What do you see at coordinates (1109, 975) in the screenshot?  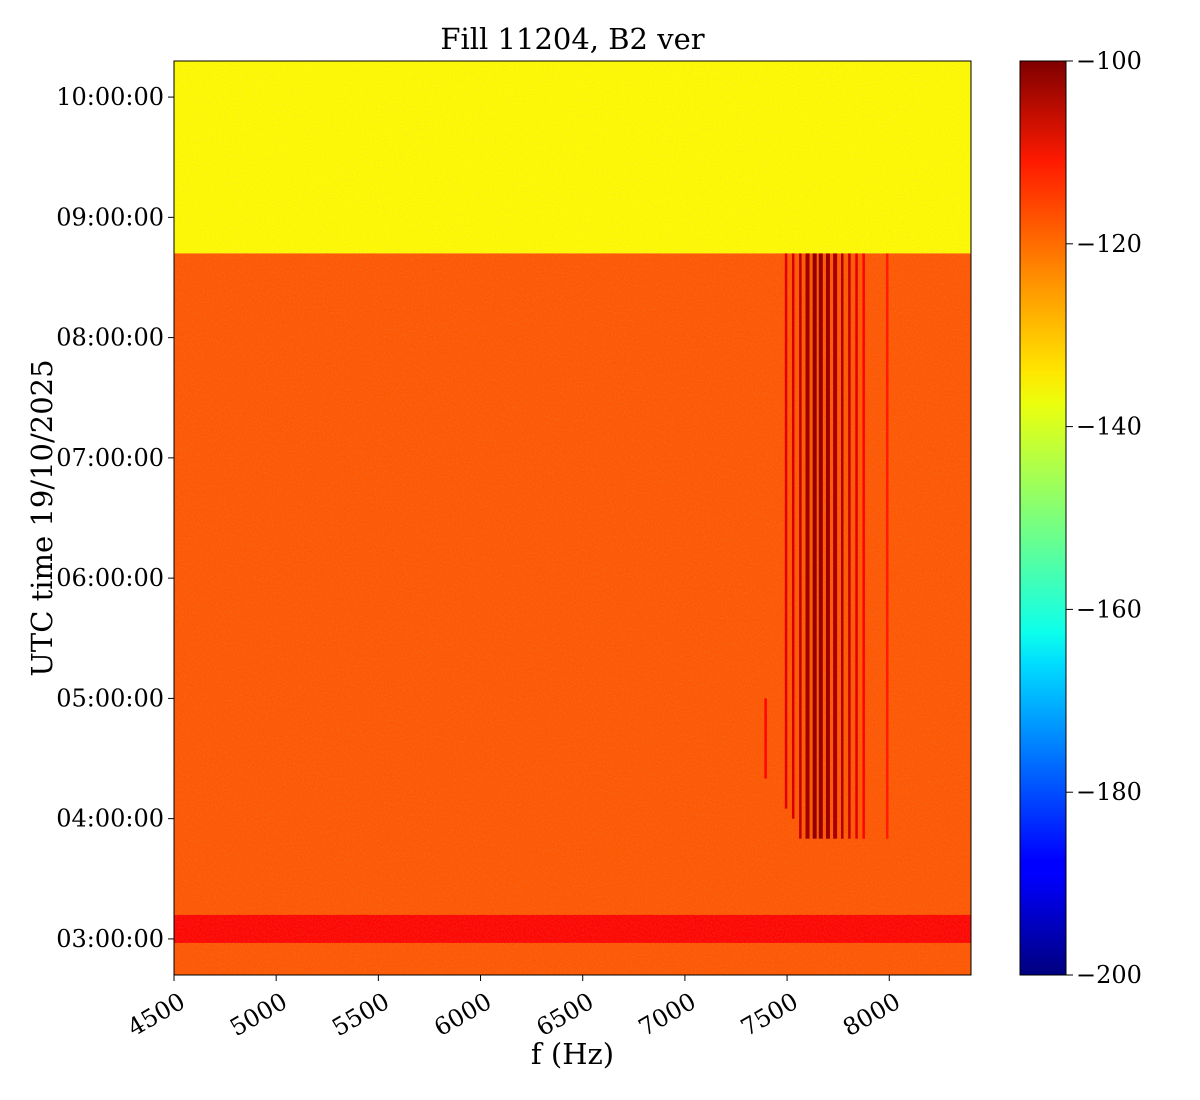 I see `colorbar-tick-label: −200` at bounding box center [1109, 975].